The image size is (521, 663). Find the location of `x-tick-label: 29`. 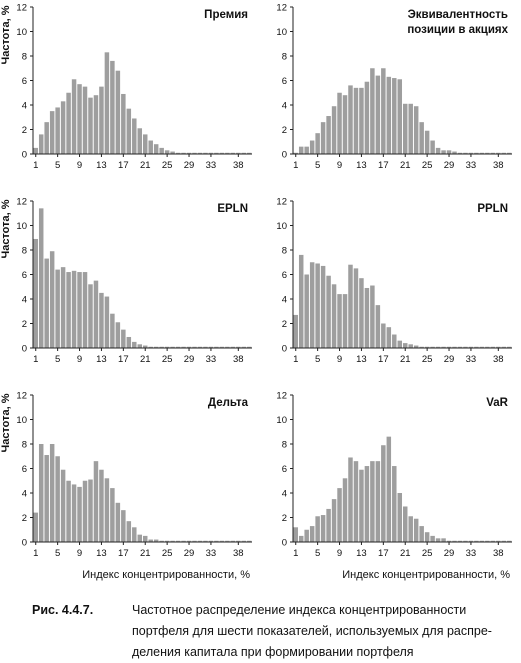

x-tick-label: 29 is located at coordinates (449, 359).